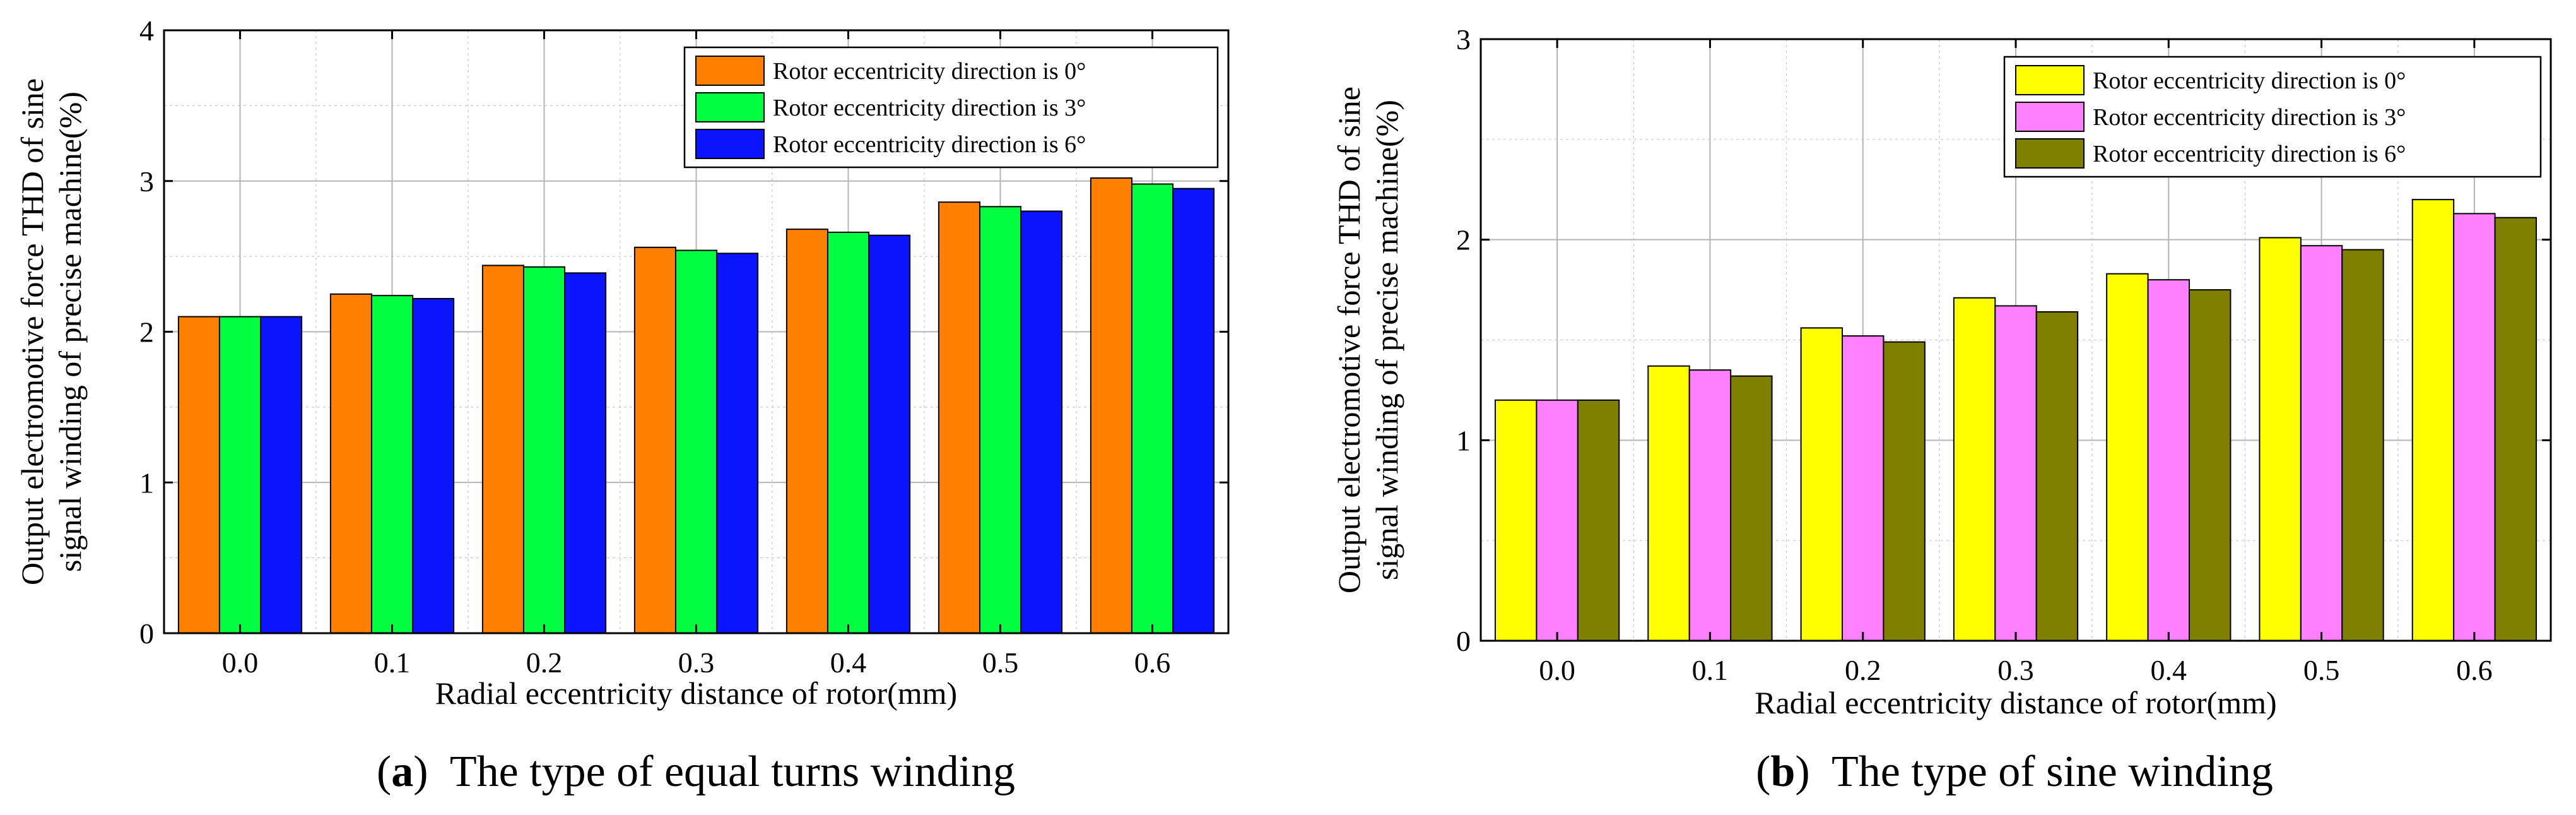  Describe the element at coordinates (727, 771) in the screenshot. I see `caption-text: The type of equal turns winding` at that location.